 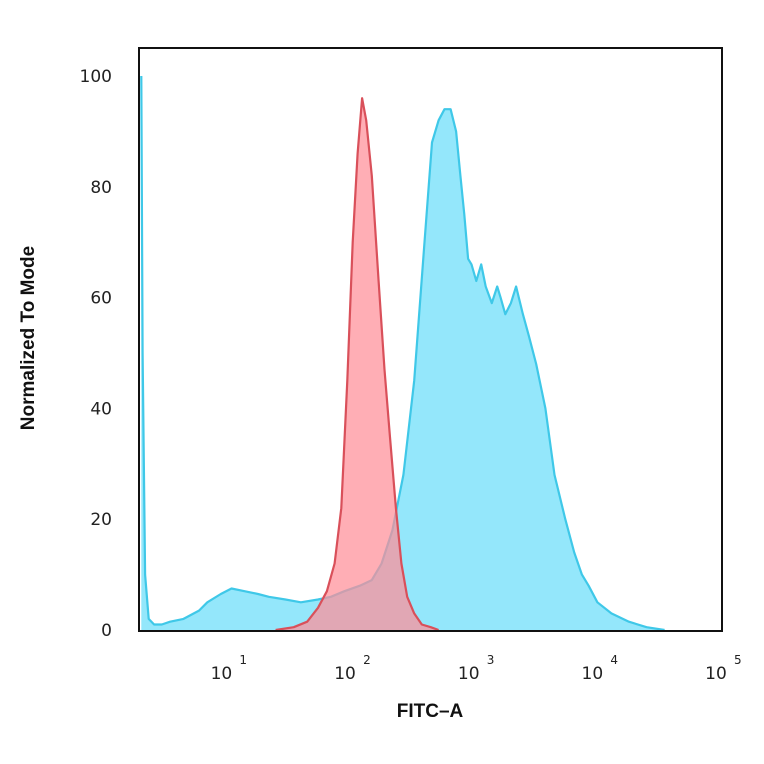 What do you see at coordinates (222, 674) in the screenshot?
I see `x-tick-label-10: 10` at bounding box center [222, 674].